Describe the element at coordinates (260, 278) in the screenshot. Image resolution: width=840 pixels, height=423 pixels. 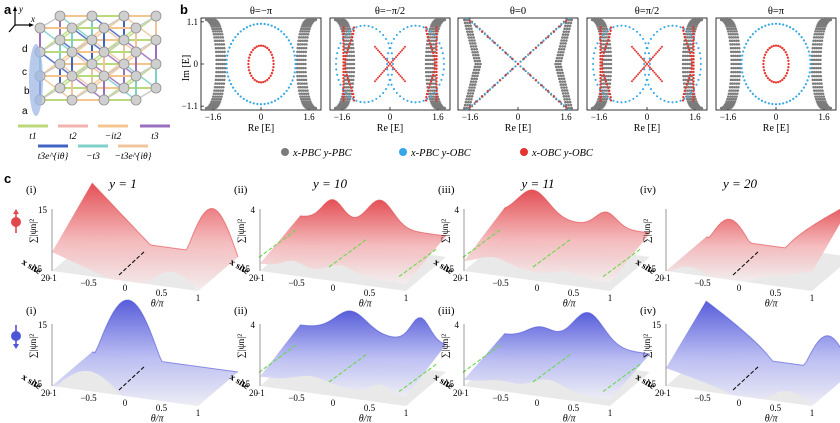
I see `theta-tick-label: −1` at that location.